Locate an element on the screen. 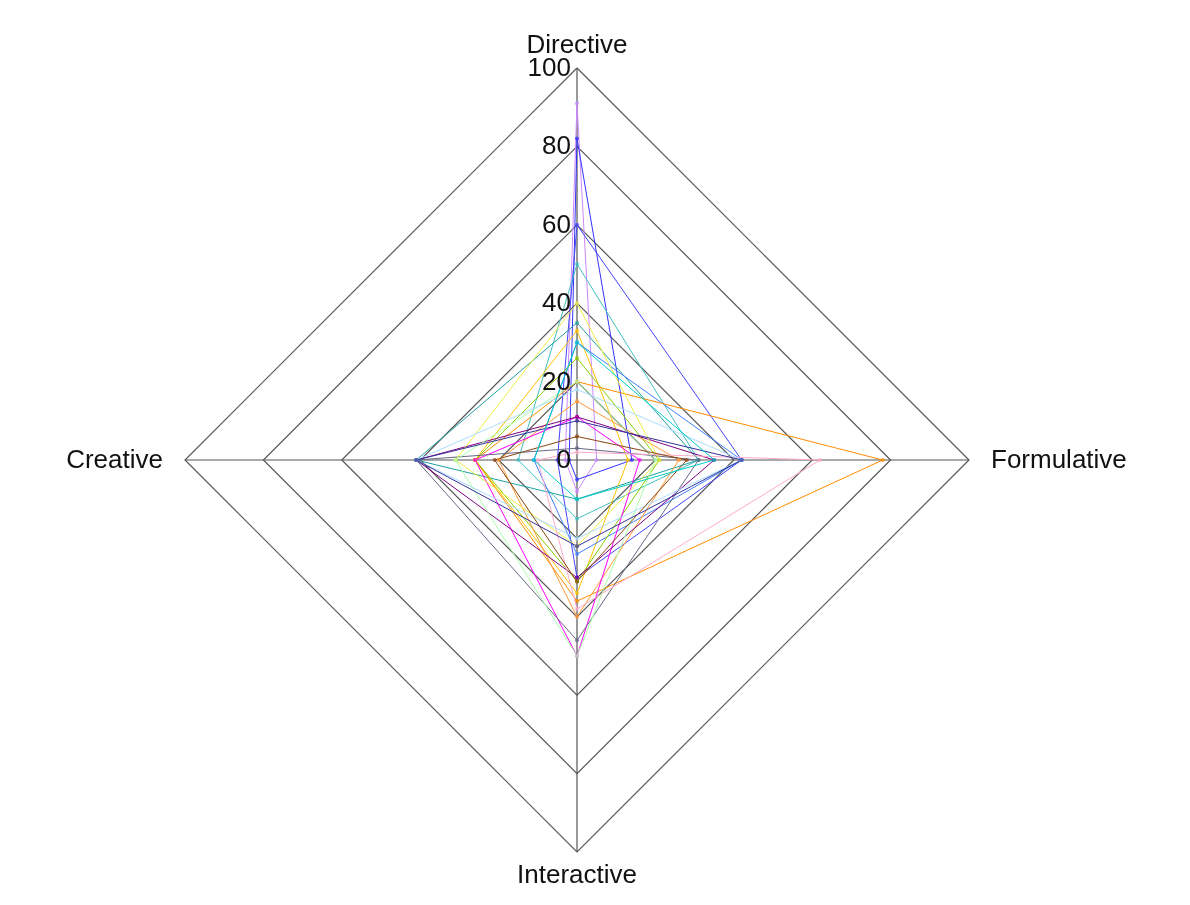 The image size is (1190, 905). y-tick-label: 80 is located at coordinates (556, 145).